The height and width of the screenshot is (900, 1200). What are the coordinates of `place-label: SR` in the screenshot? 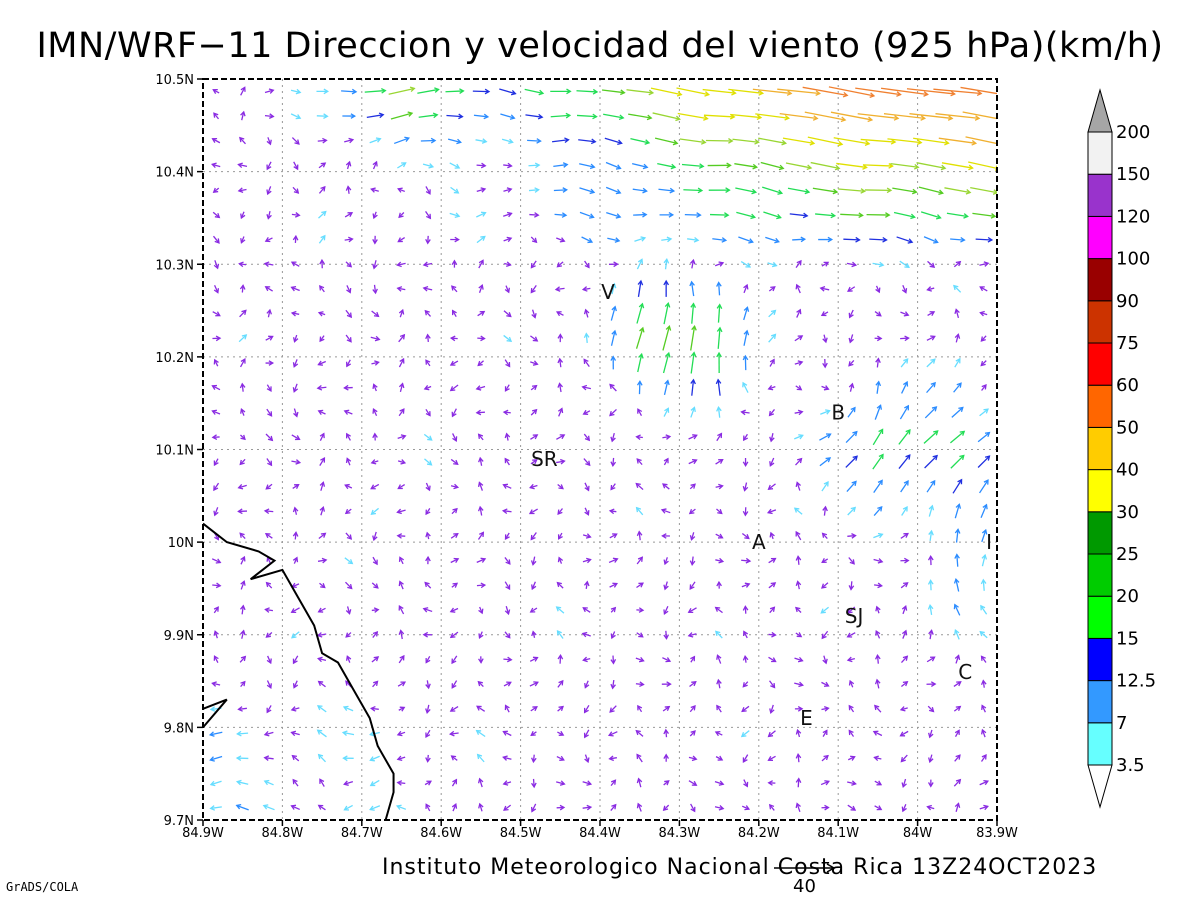 It's located at (544, 459).